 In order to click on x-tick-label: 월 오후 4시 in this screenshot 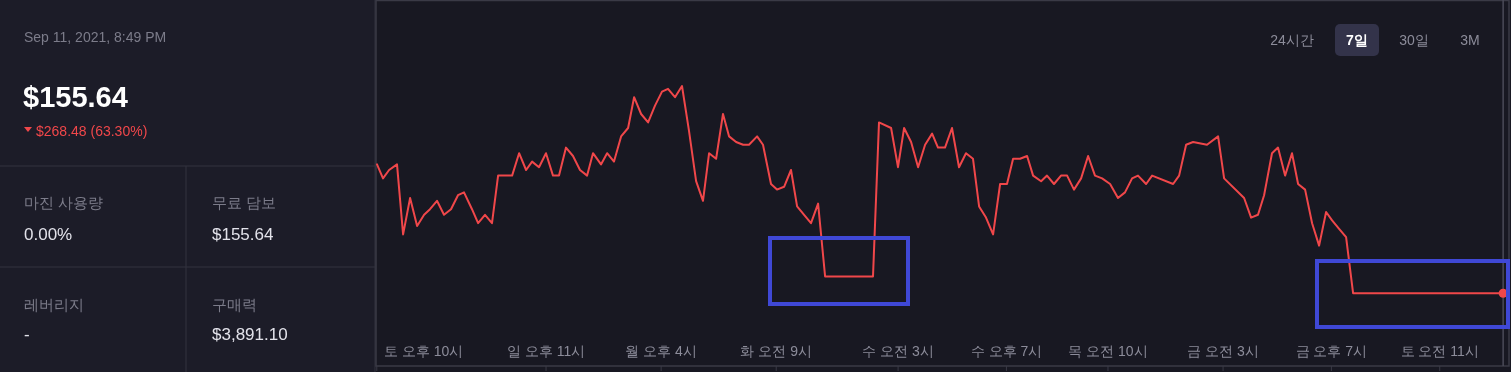, I will do `click(661, 351)`.